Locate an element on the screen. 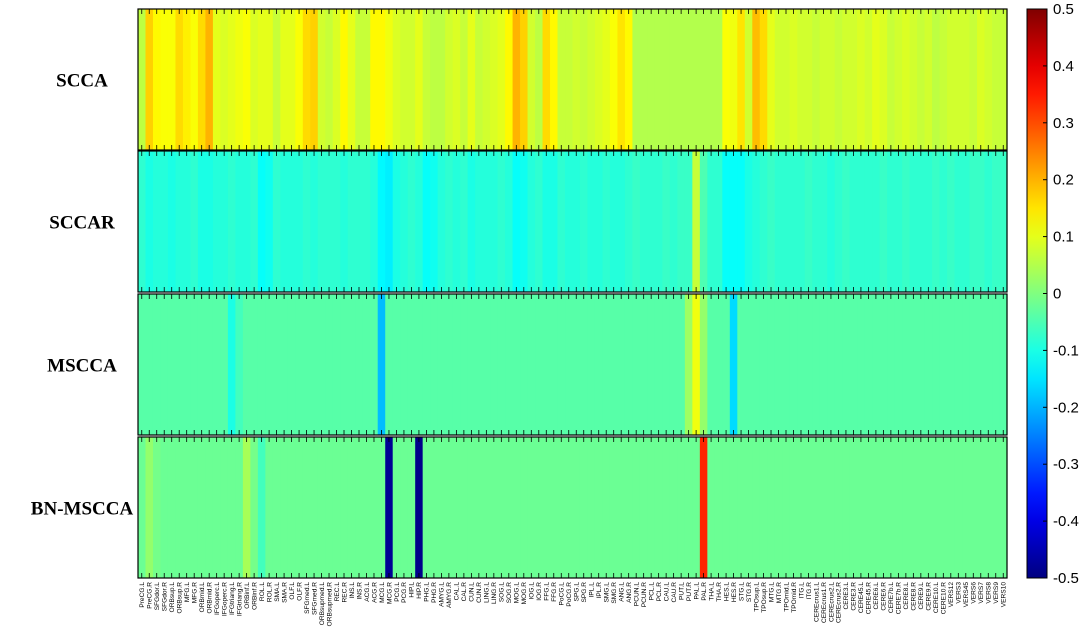  cell-bn-mscca-hes-r is located at coordinates (733, 507).